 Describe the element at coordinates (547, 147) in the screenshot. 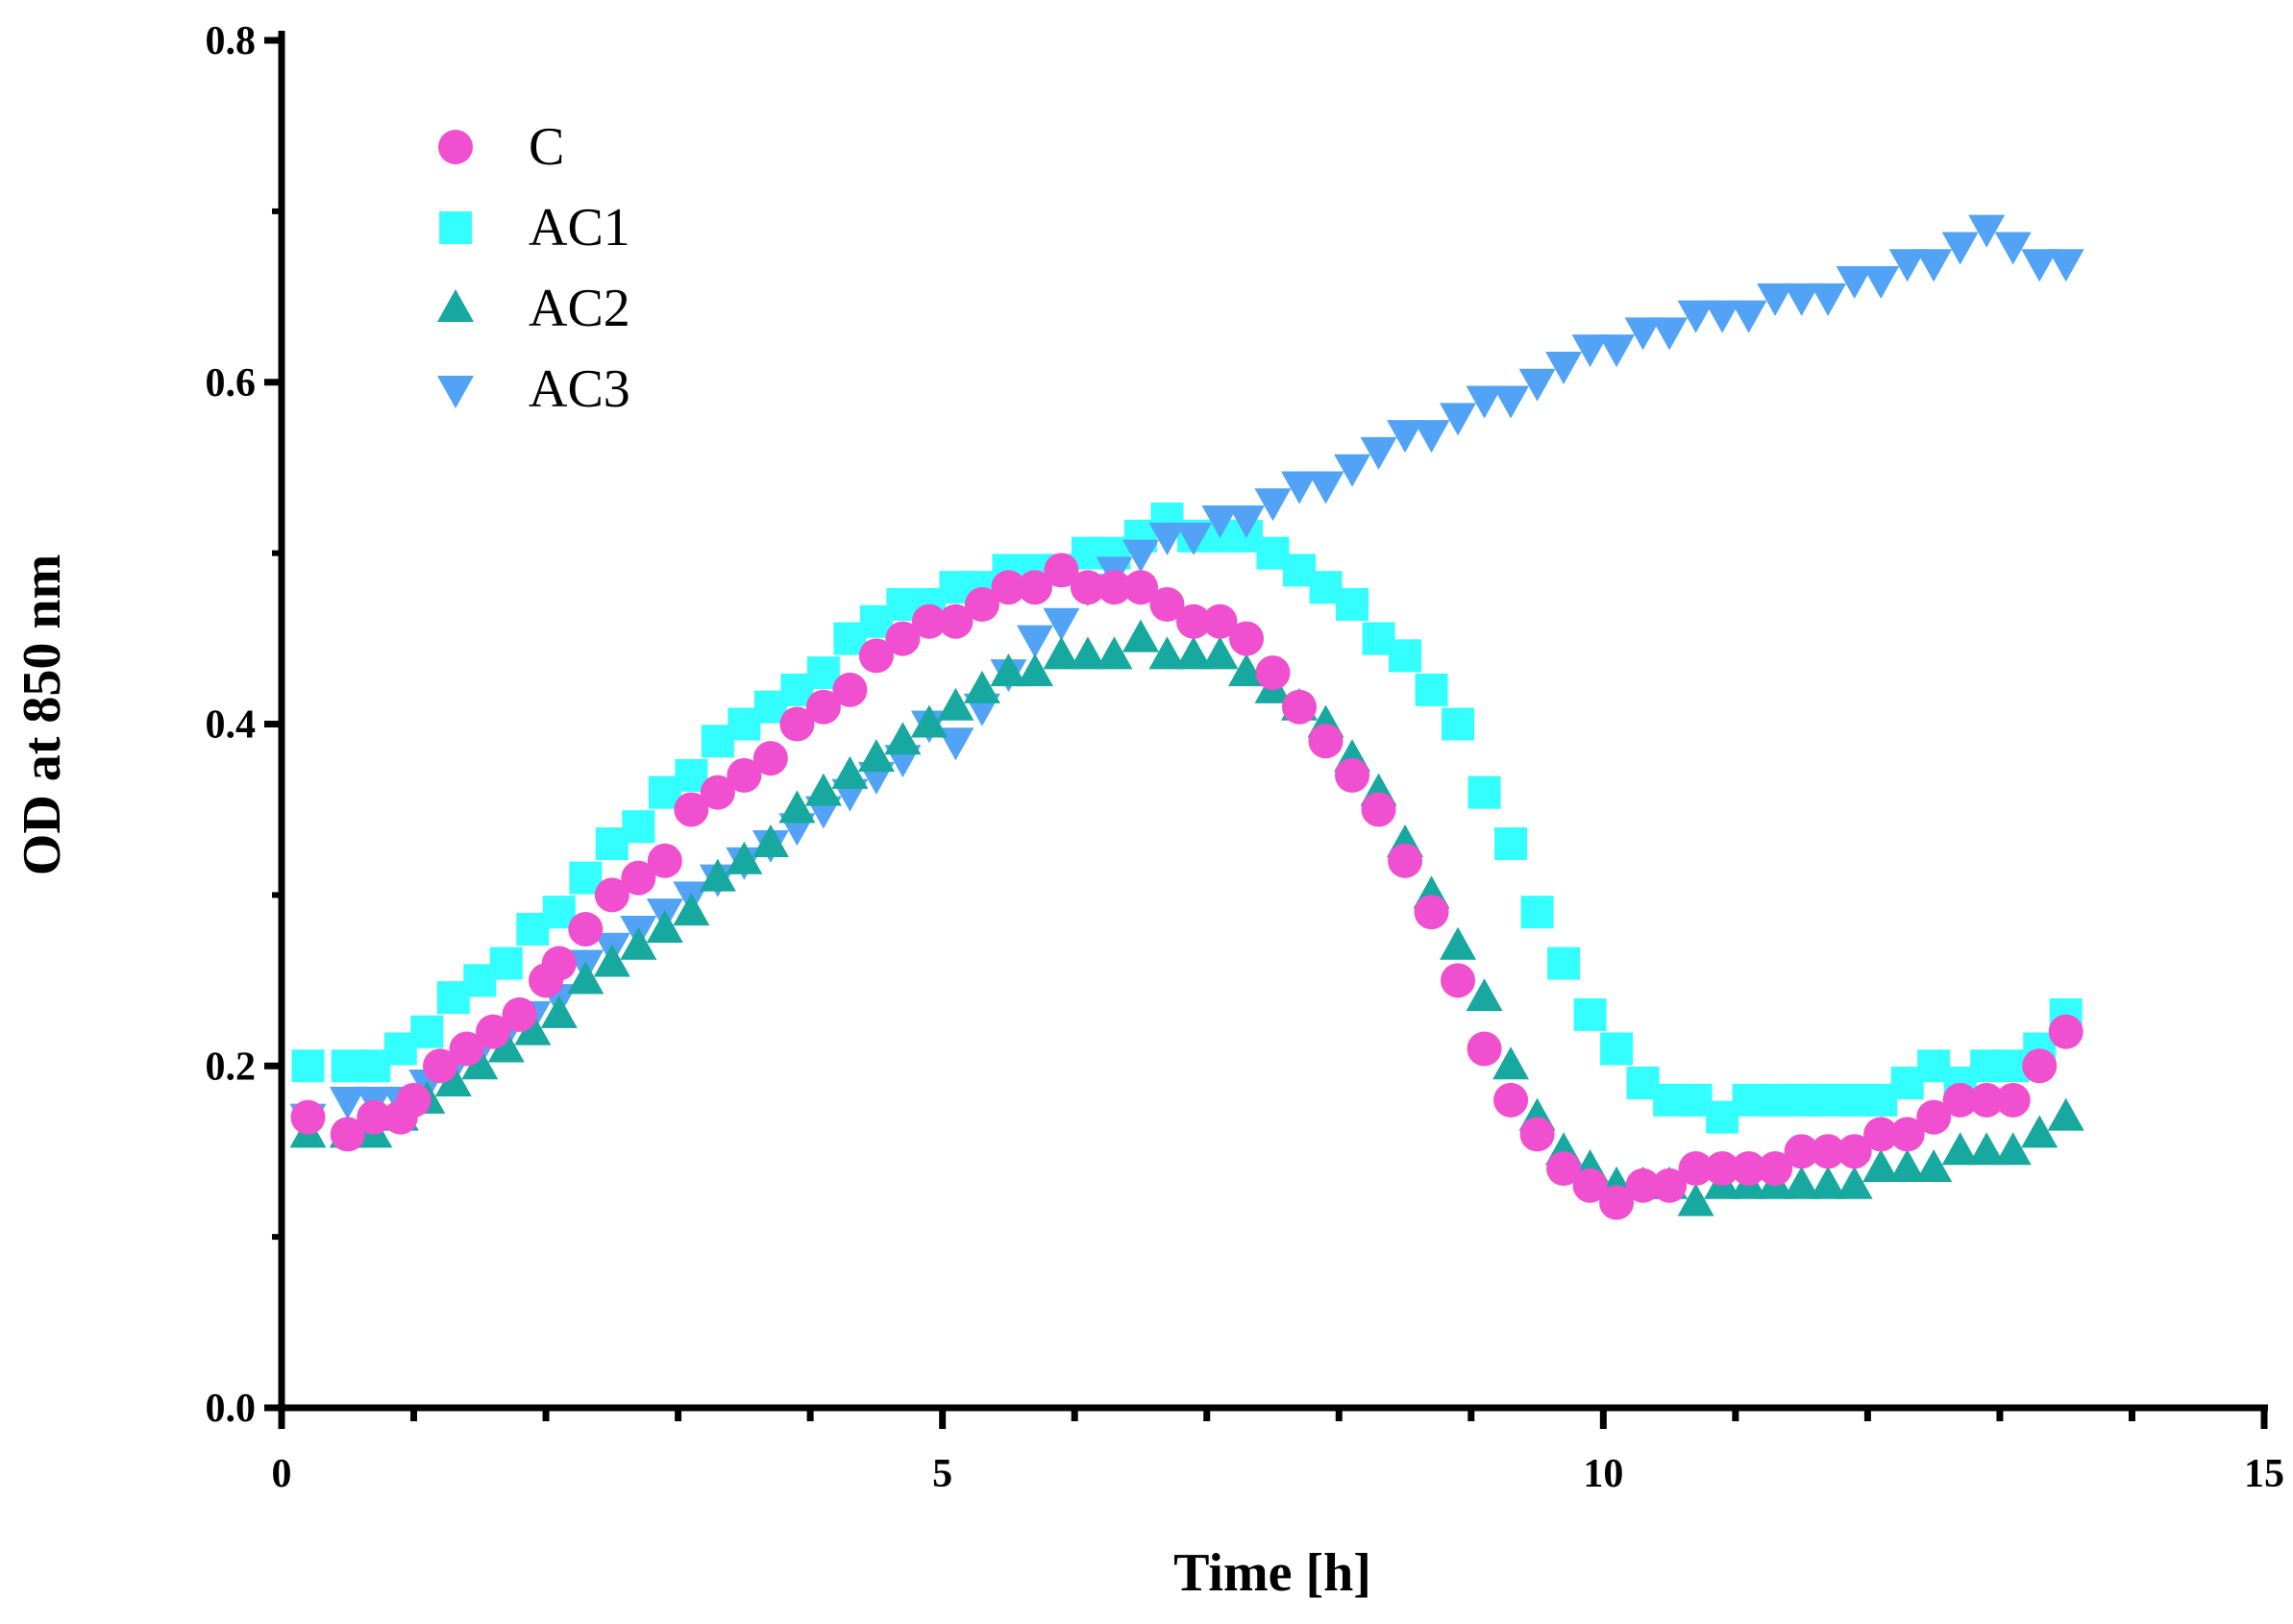

I see `legend-label-c: C` at that location.